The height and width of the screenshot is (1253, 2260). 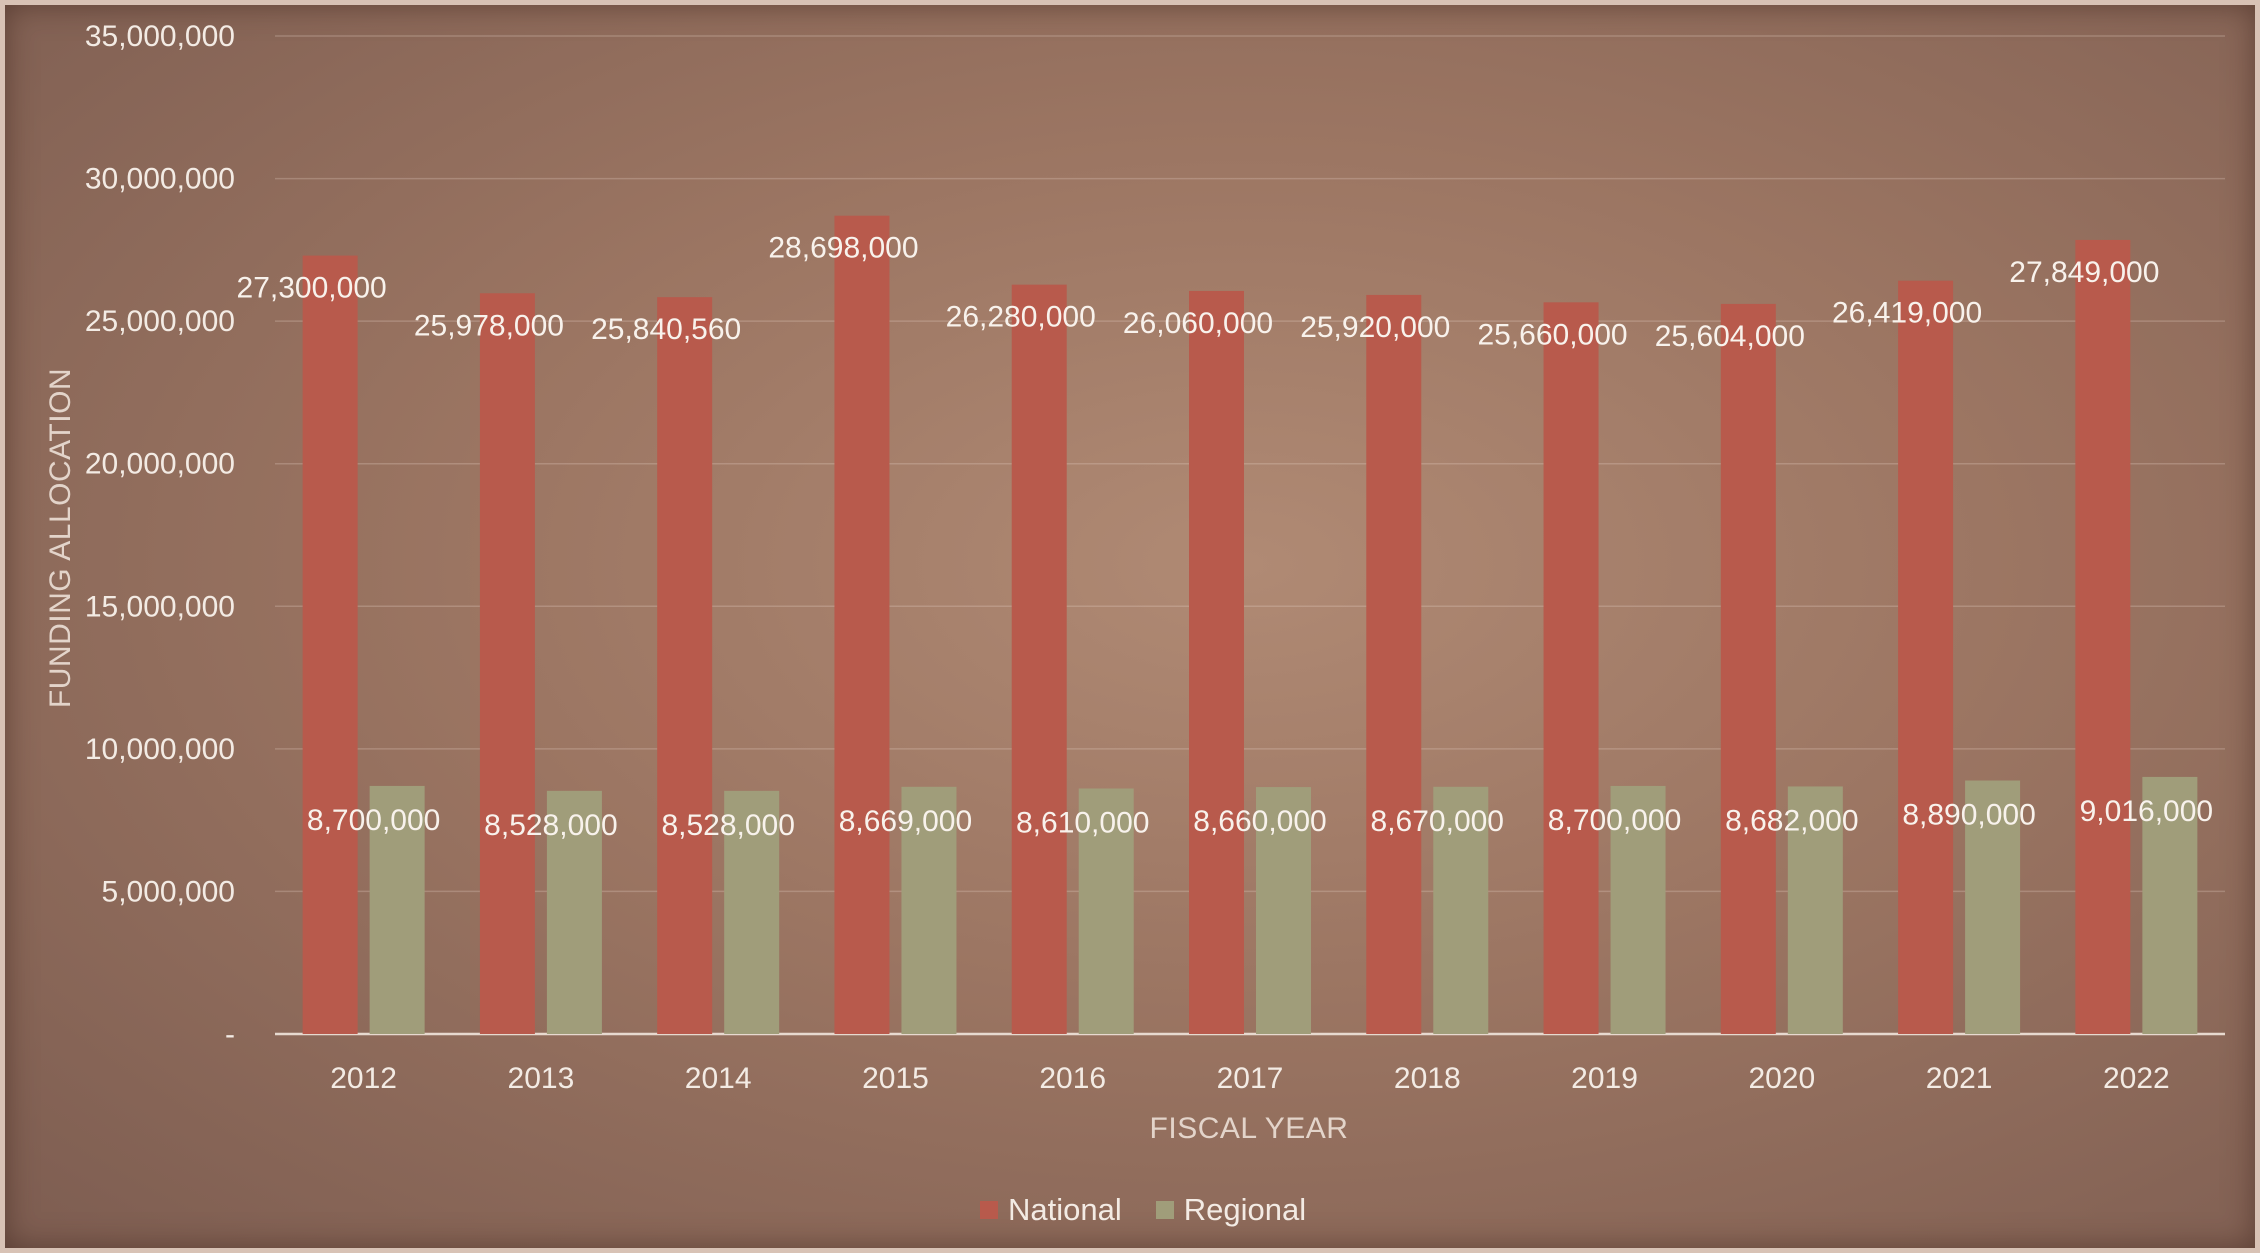 What do you see at coordinates (574, 912) in the screenshot?
I see `bar-regional-2013` at bounding box center [574, 912].